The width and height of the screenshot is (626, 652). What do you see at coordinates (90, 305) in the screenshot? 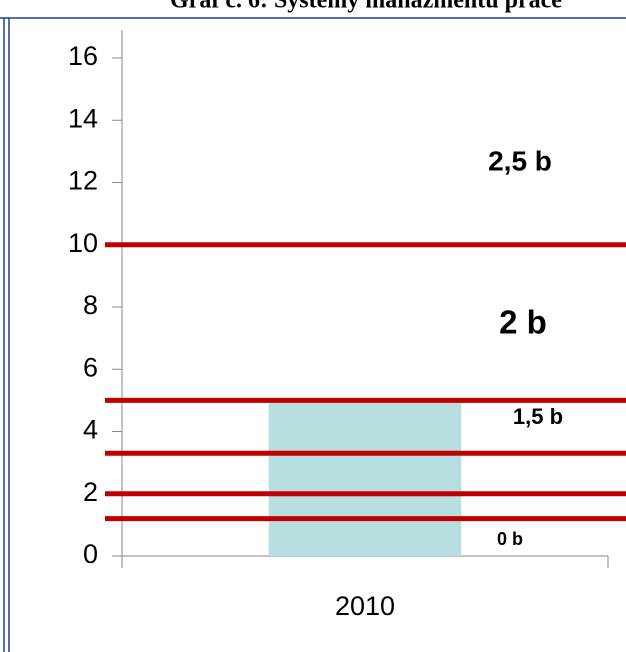
I see `y-tick-label: 8` at bounding box center [90, 305].